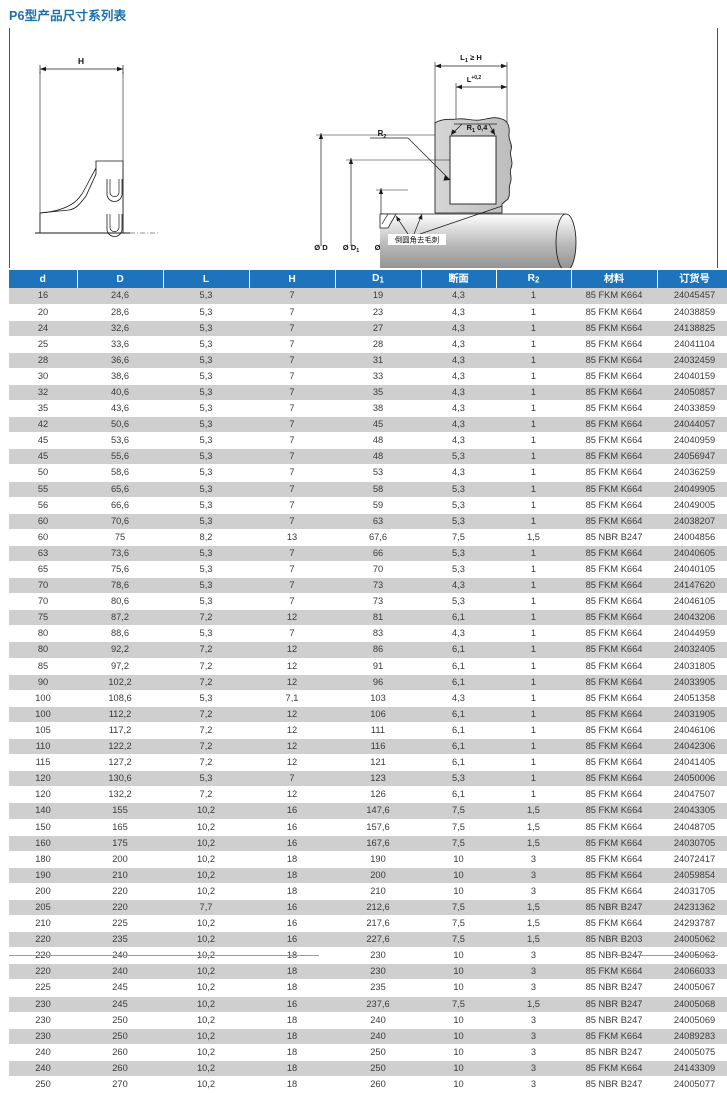 This screenshot has height=1093, width=727. What do you see at coordinates (692, 972) in the screenshot?
I see `cell-order_no: 24066033` at bounding box center [692, 972].